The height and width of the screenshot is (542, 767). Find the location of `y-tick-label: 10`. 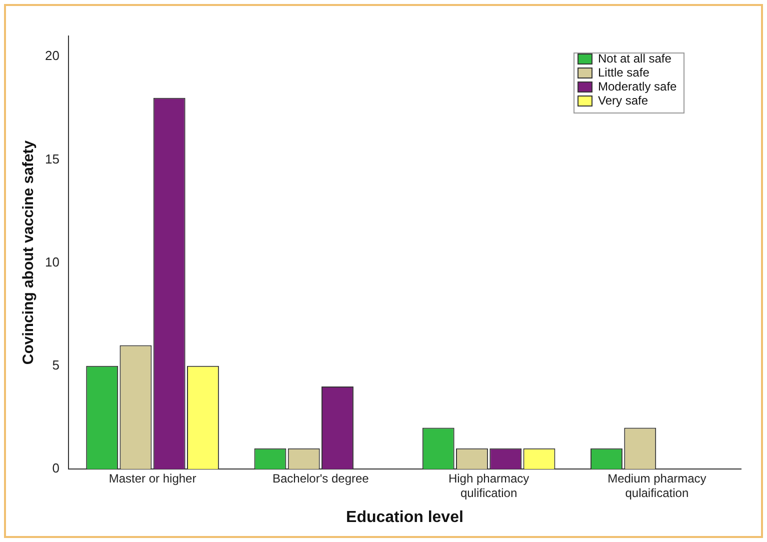

y-tick-label: 10 is located at coordinates (52, 262).